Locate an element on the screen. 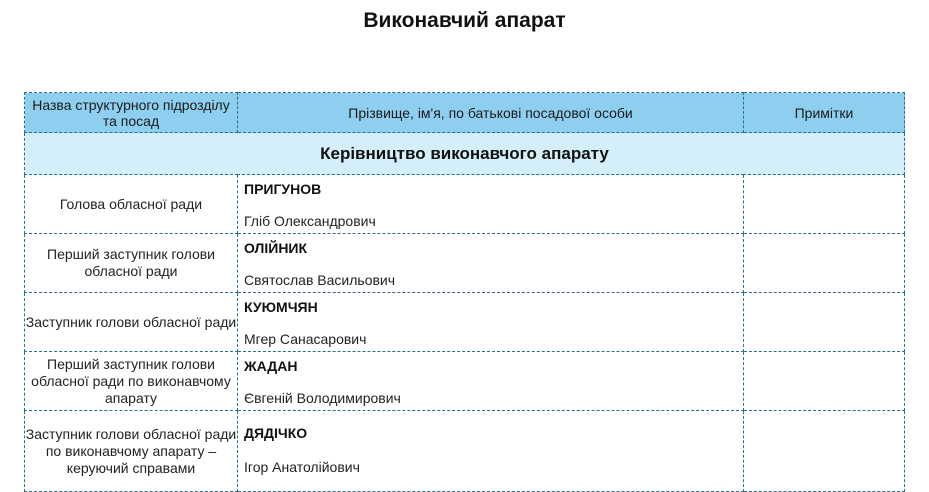  given-names: Святослав Васильович is located at coordinates (320, 280).